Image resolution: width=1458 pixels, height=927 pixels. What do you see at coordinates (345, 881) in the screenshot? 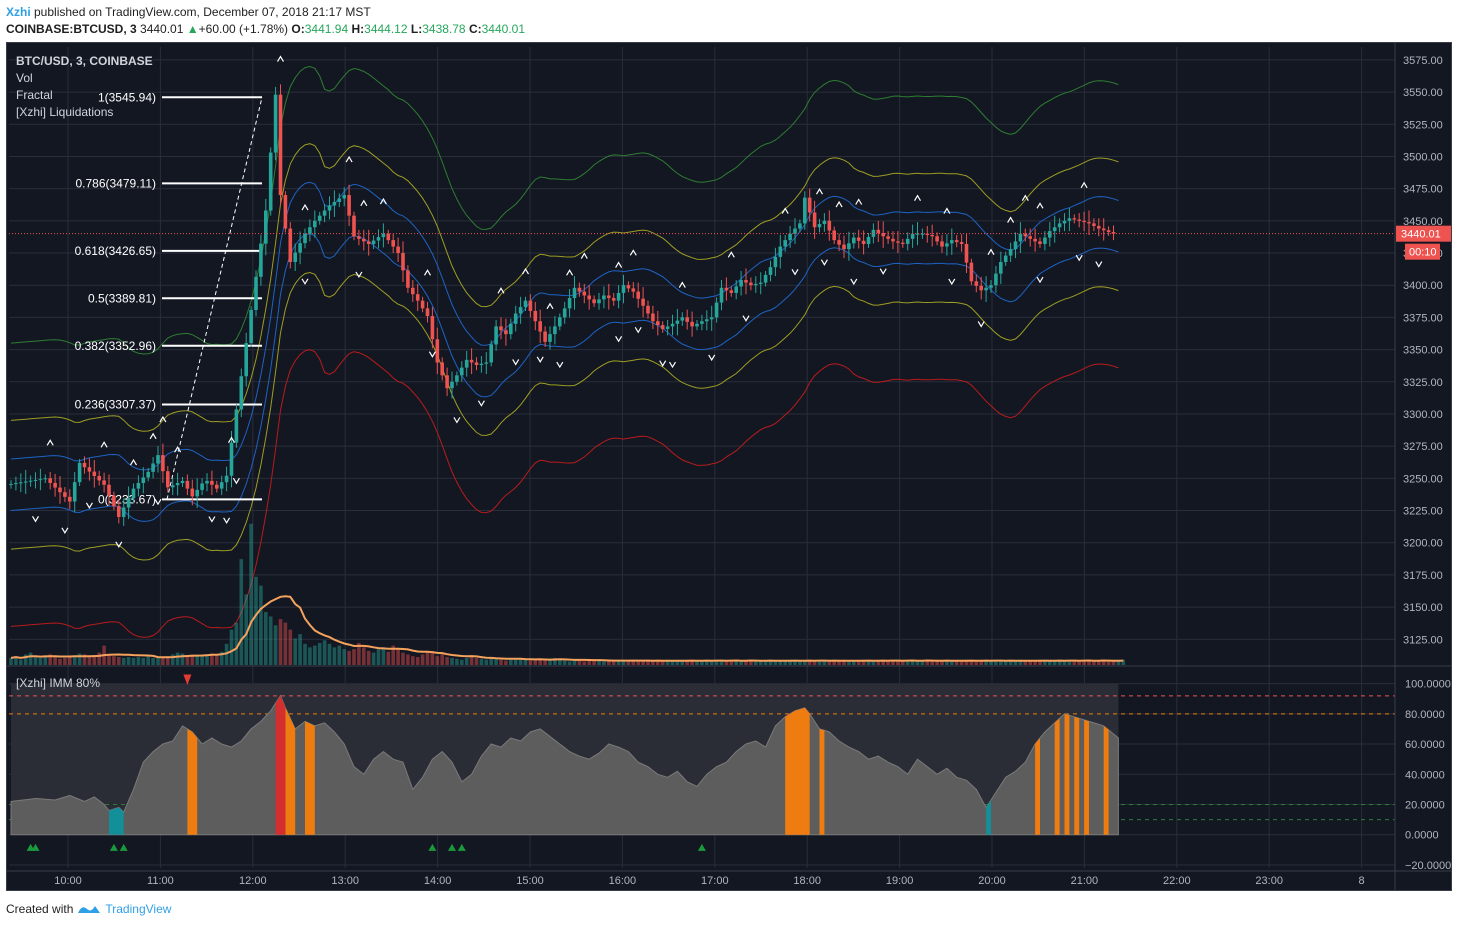
I see `time-tick-label: 13:00` at bounding box center [345, 881].